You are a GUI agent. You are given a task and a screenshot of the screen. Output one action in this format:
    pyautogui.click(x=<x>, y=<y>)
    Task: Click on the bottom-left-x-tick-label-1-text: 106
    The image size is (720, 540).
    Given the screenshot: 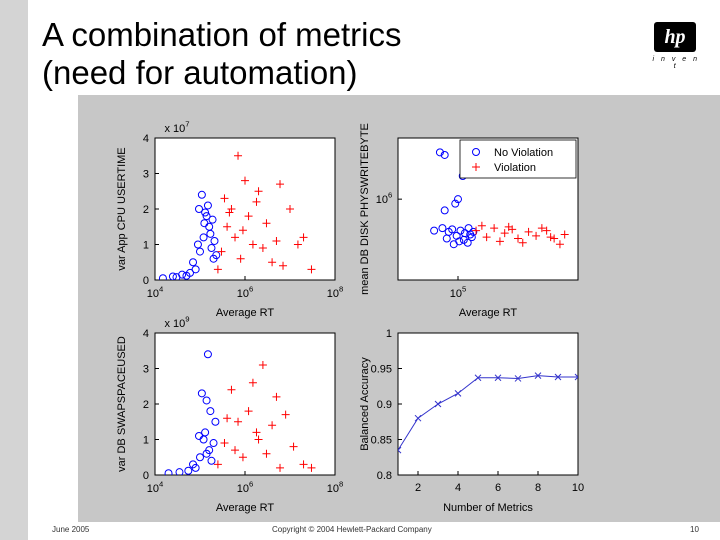 What is the action you would take?
    pyautogui.click(x=245, y=488)
    